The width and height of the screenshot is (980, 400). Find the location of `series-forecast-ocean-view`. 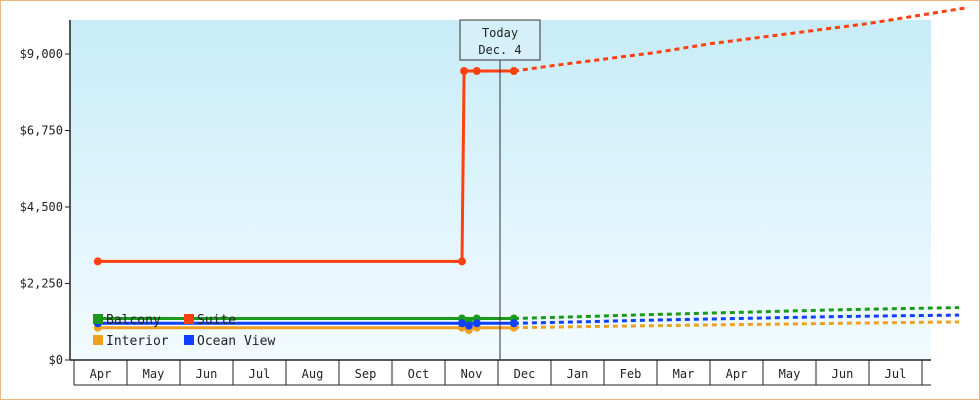

series-forecast-ocean-view is located at coordinates (736, 319).